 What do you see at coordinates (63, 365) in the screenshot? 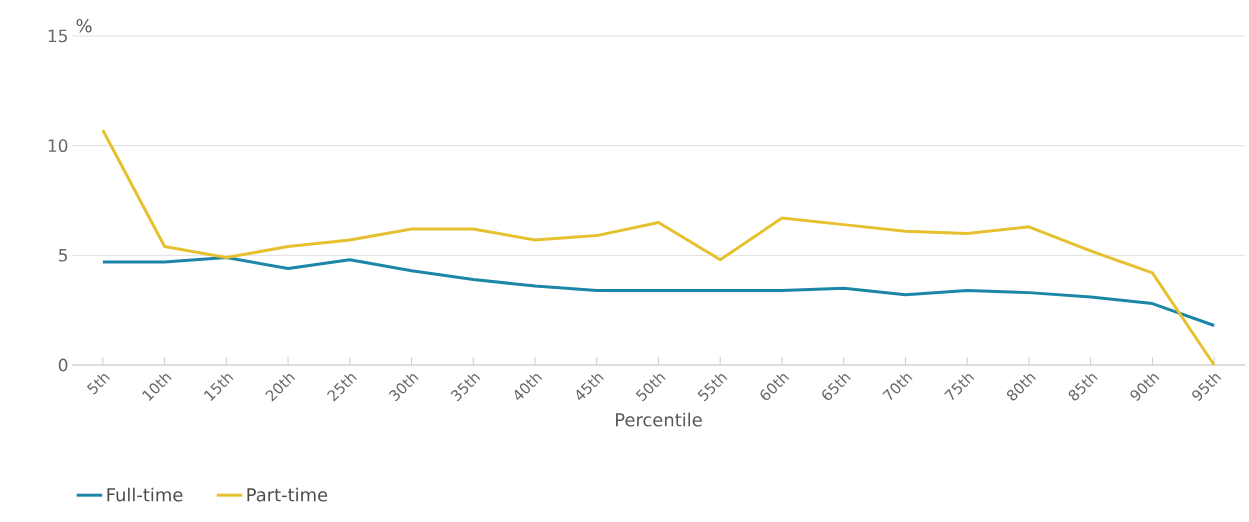
I see `y-tick-label: 0` at bounding box center [63, 365].